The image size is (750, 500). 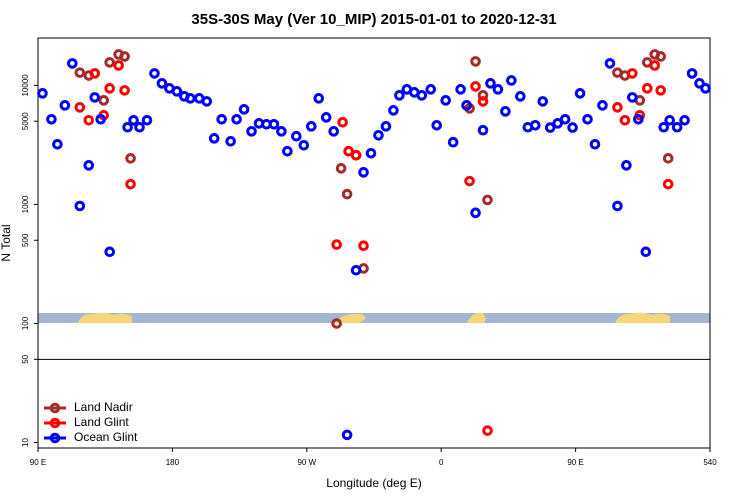 I want to click on x-tick-label: 540, so click(x=710, y=462).